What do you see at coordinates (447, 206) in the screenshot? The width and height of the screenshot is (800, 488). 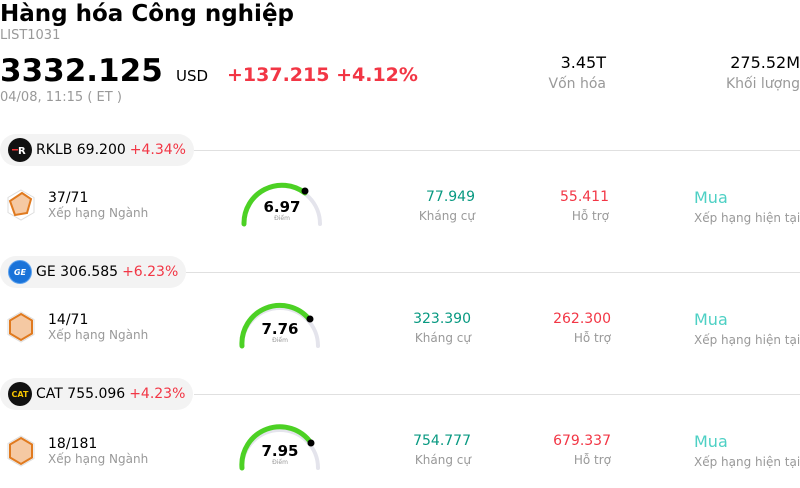 I see `resistance: 77.949 Kháng cự` at bounding box center [447, 206].